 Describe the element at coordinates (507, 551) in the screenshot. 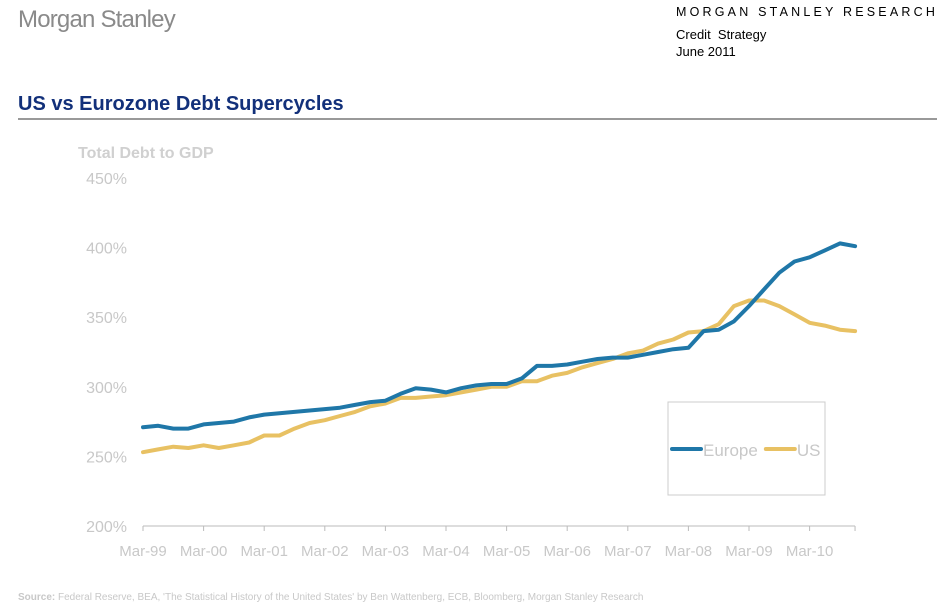

I see `x-tick-label: Mar-05` at that location.